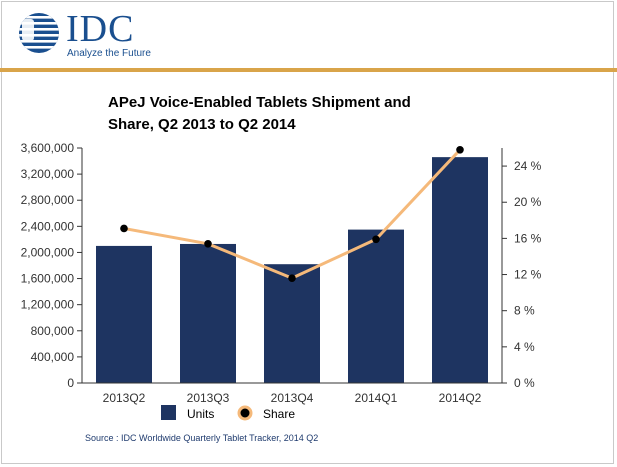 Image resolution: width=617 pixels, height=467 pixels. Describe the element at coordinates (528, 202) in the screenshot. I see `y-right-tick-label: 20 %` at that location.